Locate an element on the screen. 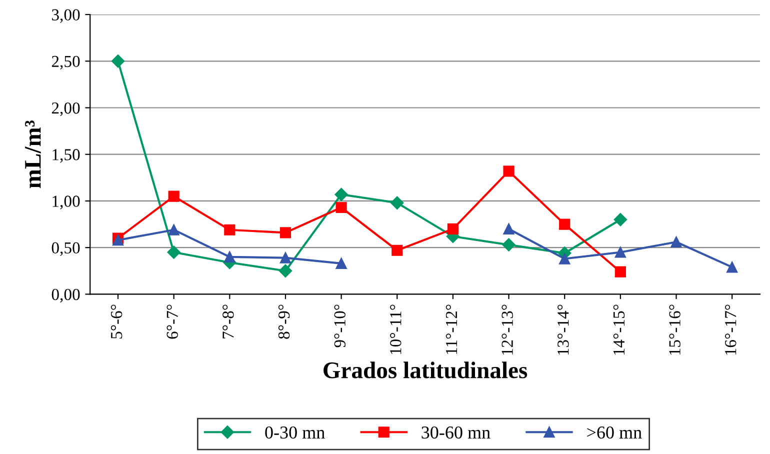  y-axis-title: mL/m³ is located at coordinates (33, 154).